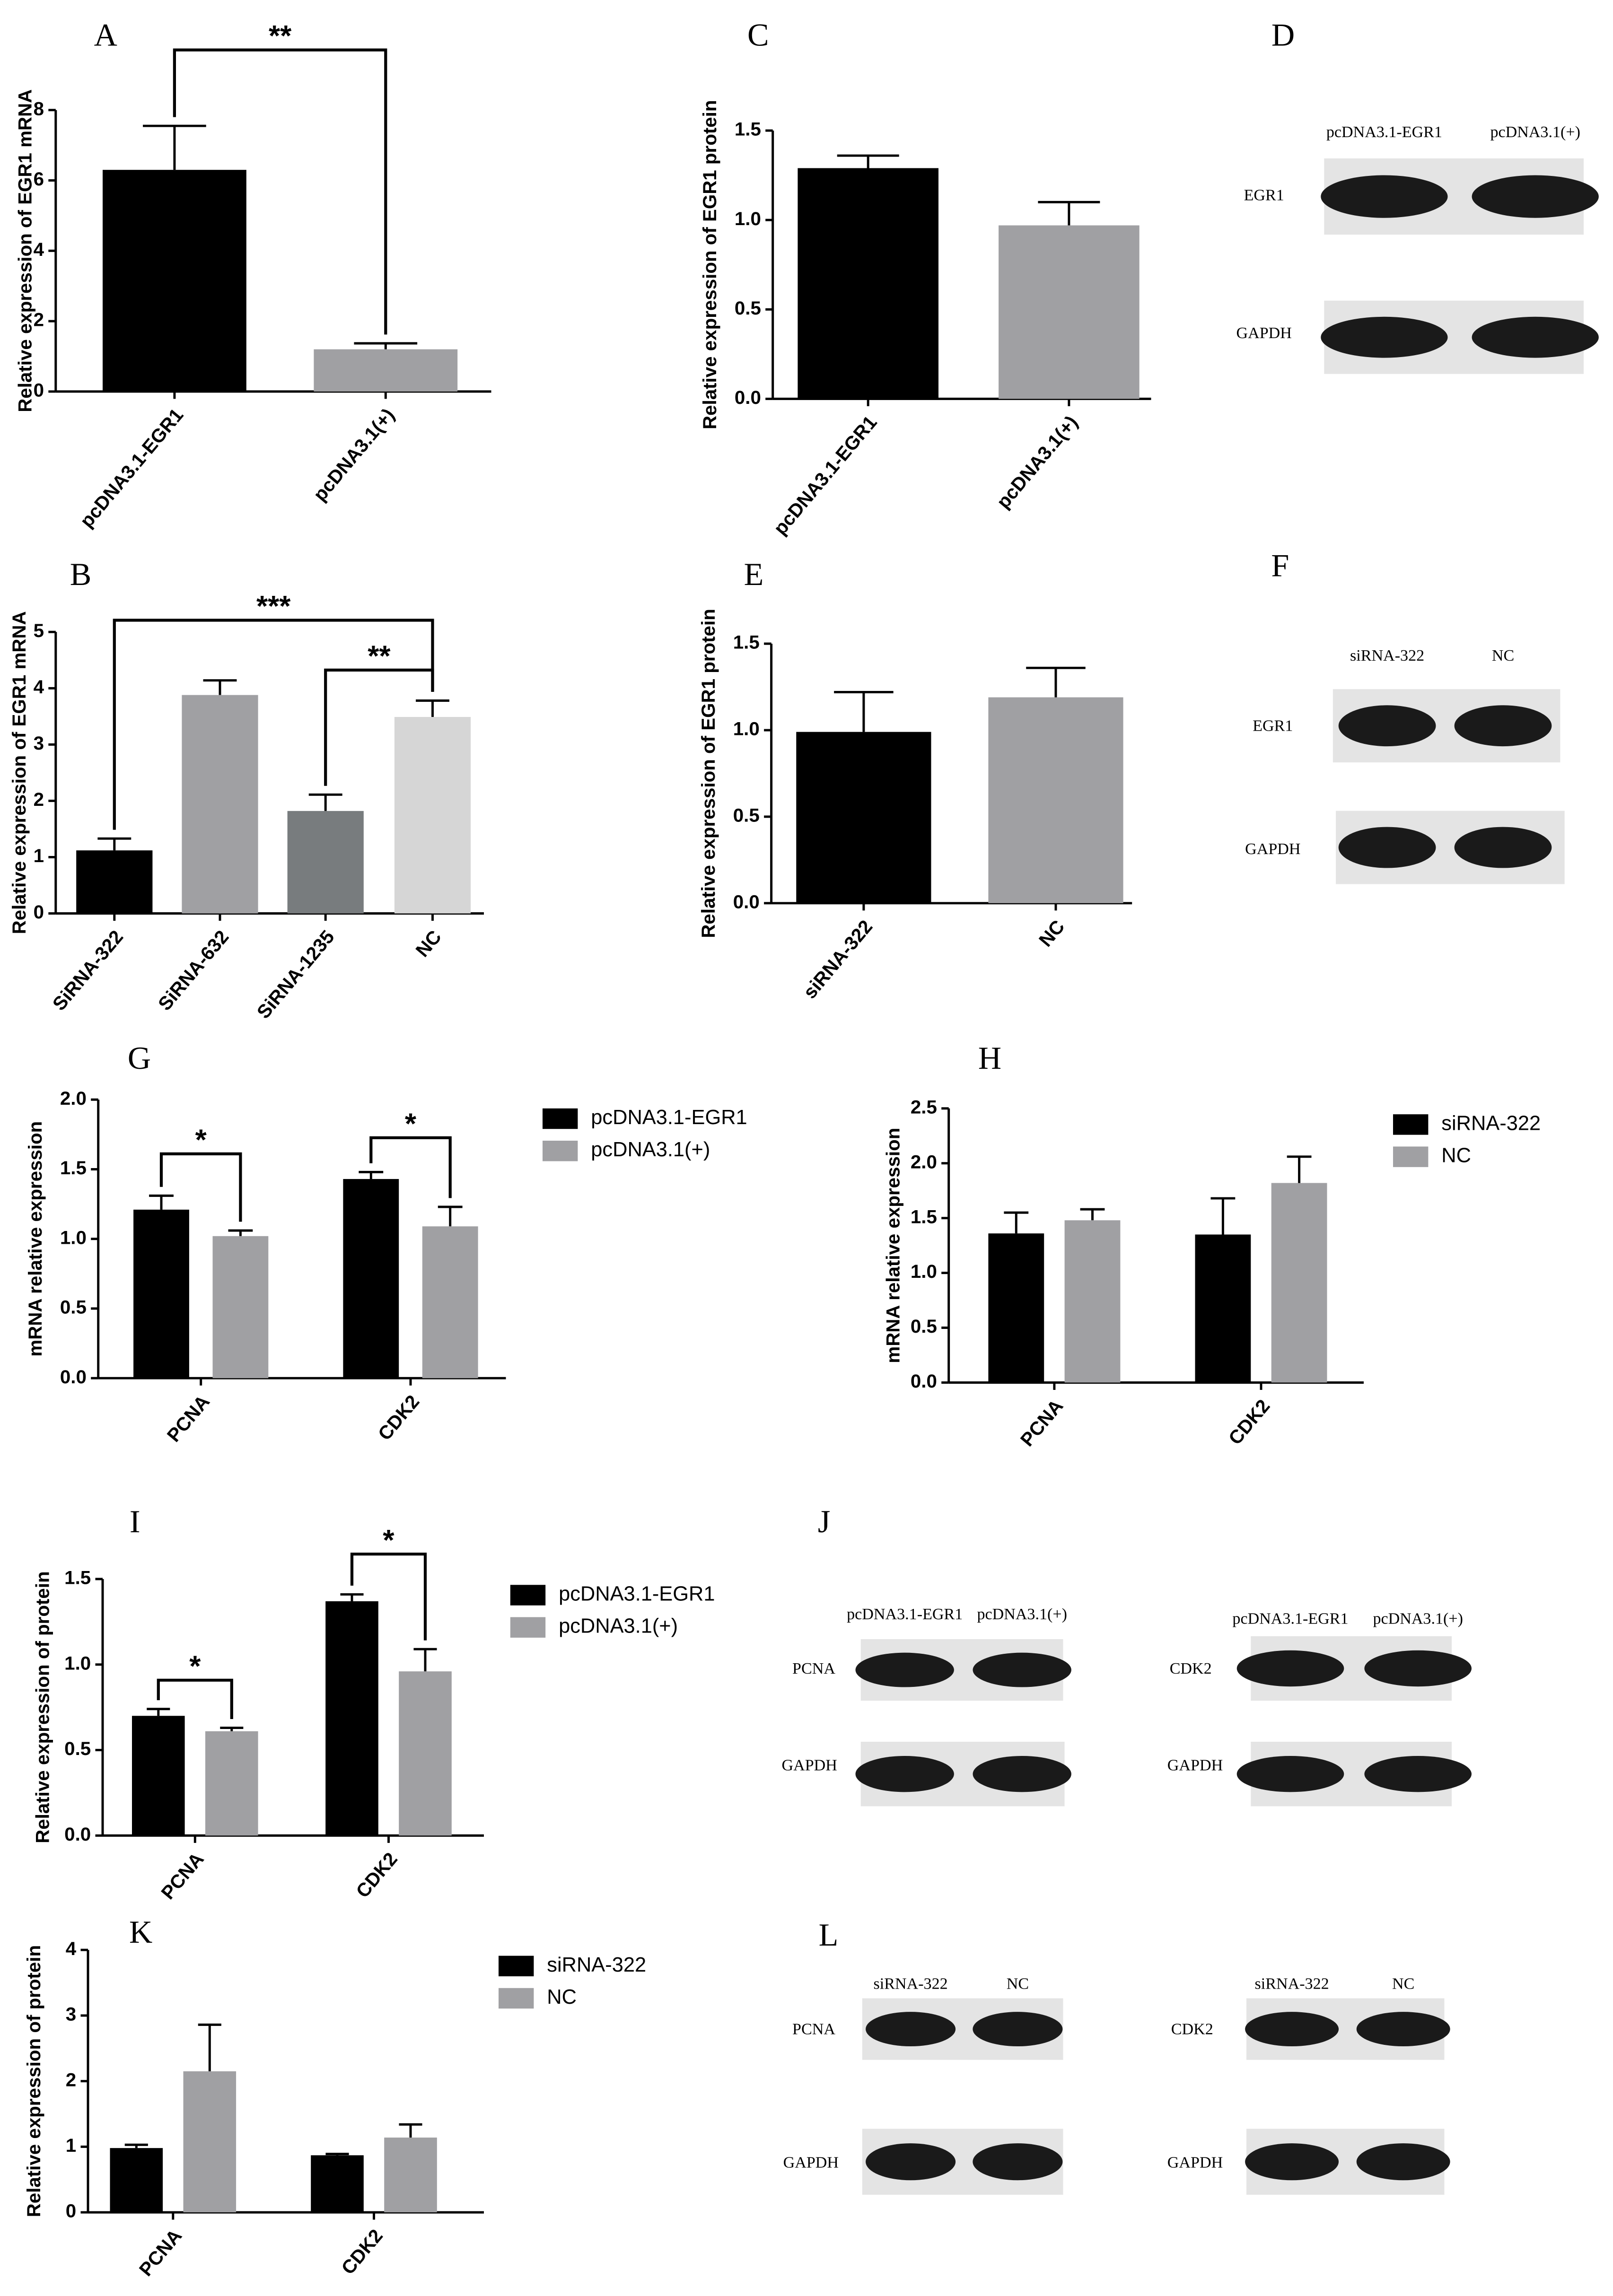  I want to click on legend-label: pcDNA3.1(+), so click(618, 1626).